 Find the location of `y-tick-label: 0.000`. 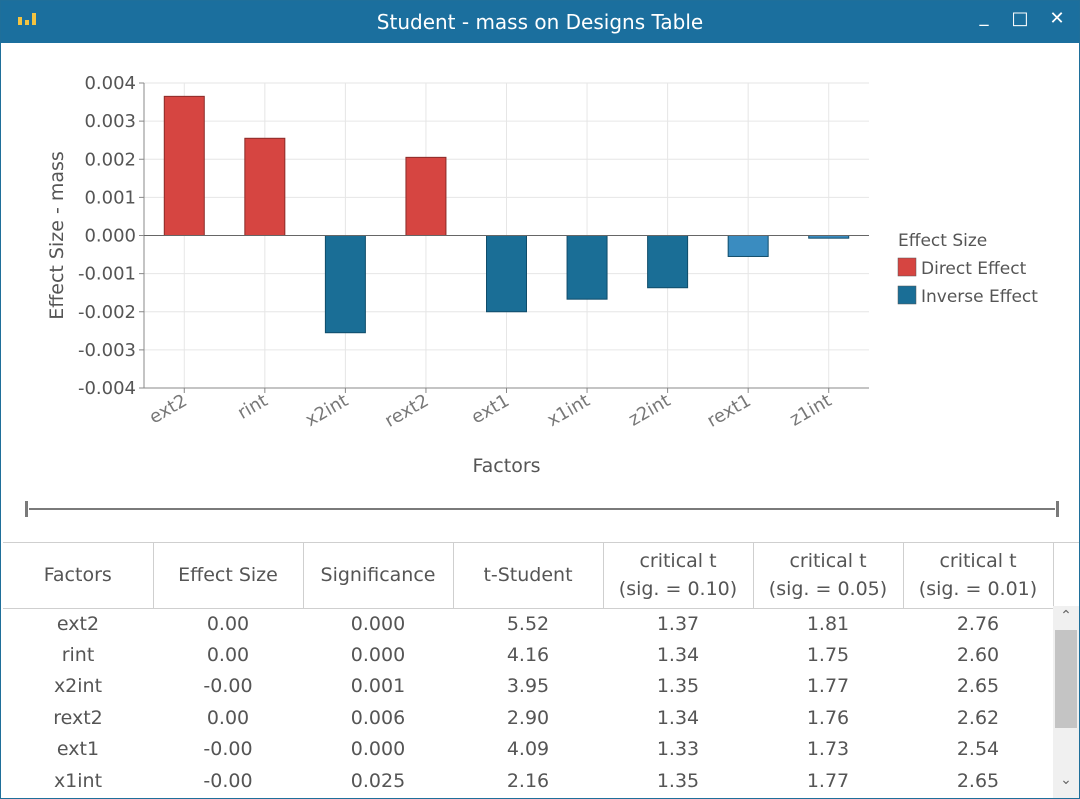

y-tick-label: 0.000 is located at coordinates (110, 236).